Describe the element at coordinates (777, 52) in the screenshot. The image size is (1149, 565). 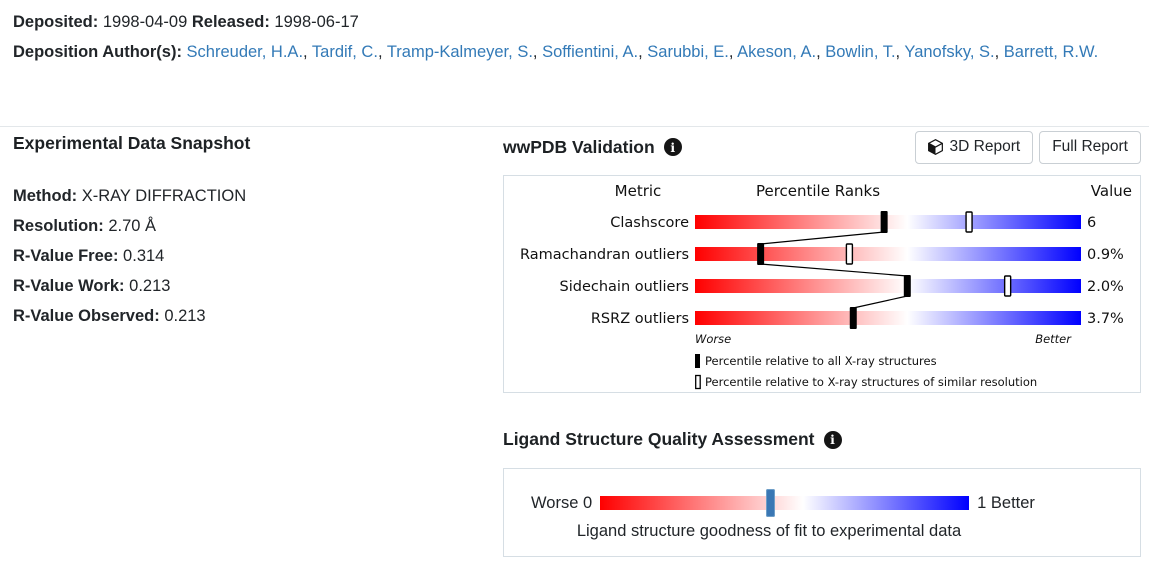
I see `author-link: Akeson, A.` at that location.